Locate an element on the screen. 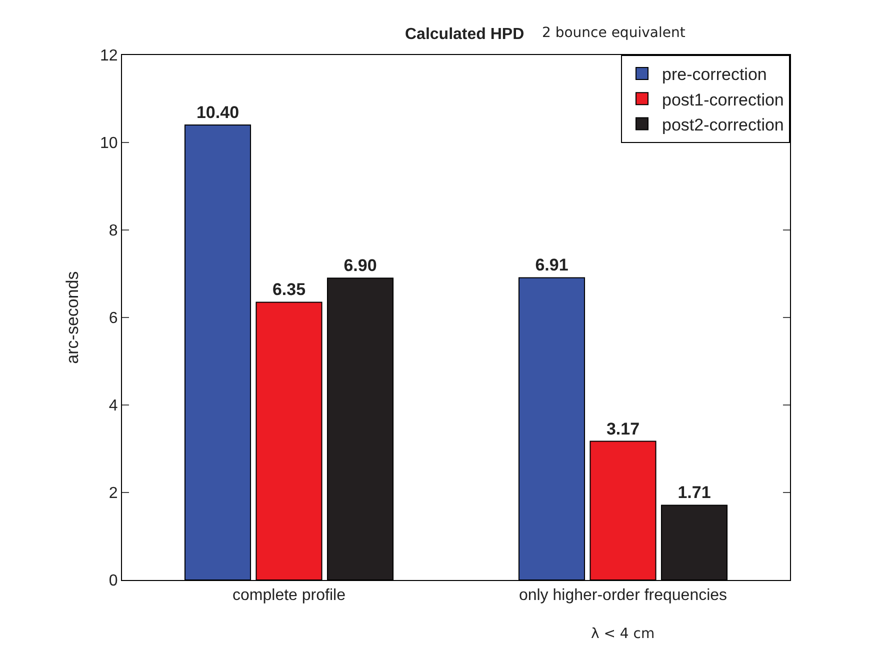 Image resolution: width=873 pixels, height=650 pixels. y-tick-label: 10 is located at coordinates (109, 143).